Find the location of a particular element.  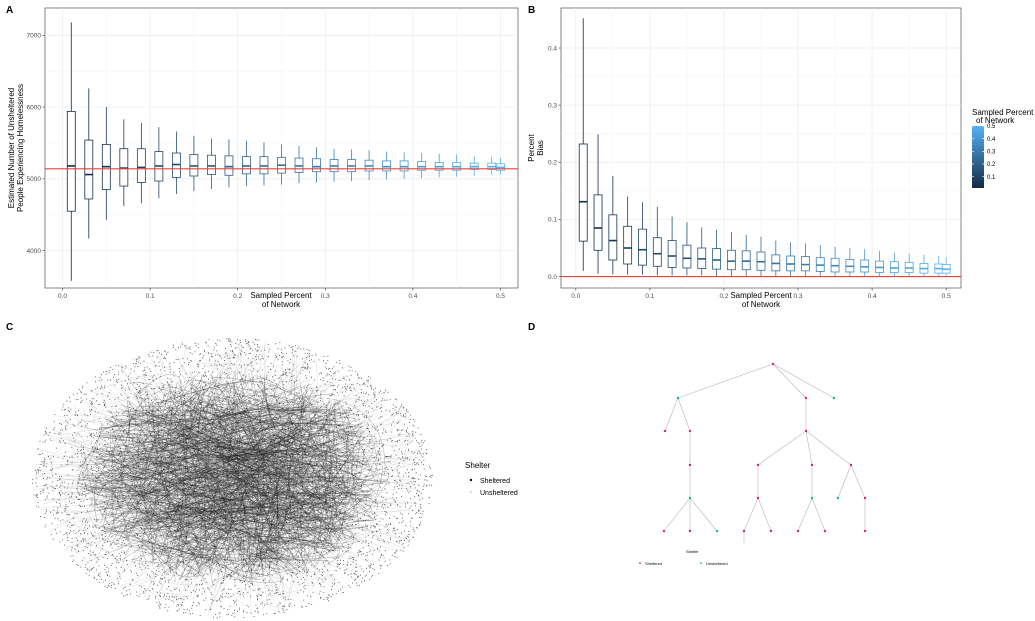

y-tick-label: 0.4 is located at coordinates (552, 48).